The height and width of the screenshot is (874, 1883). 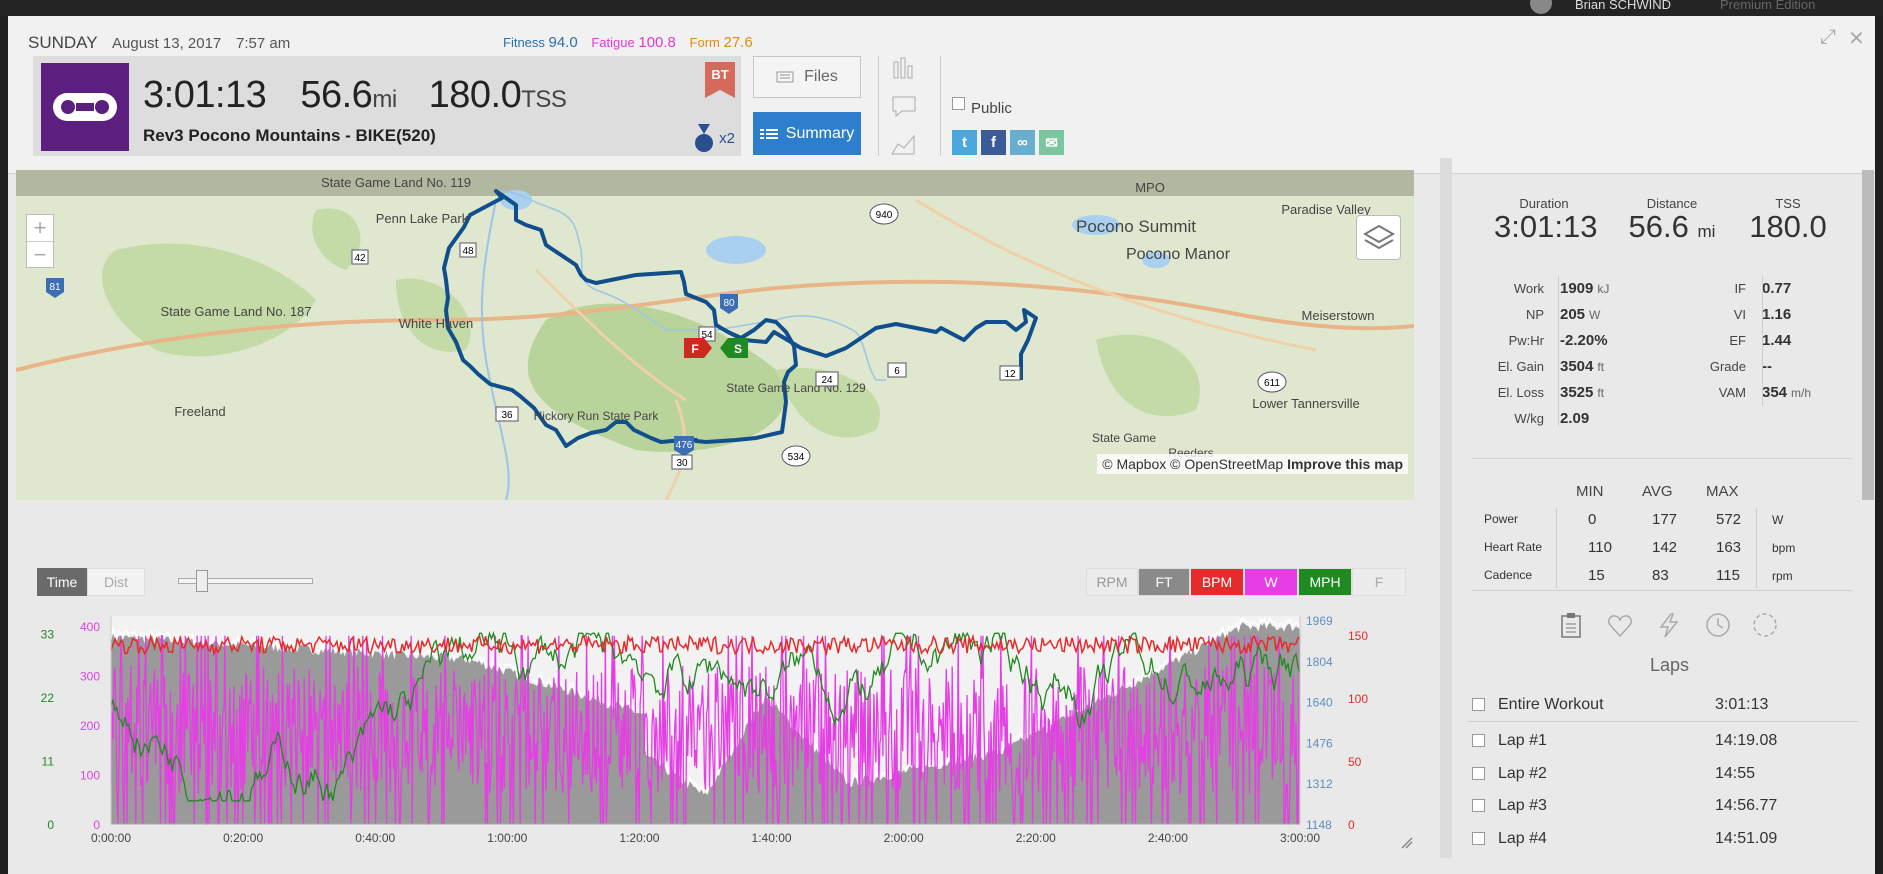 I want to click on workout-title: Rev3 Pocono Mountains - BIKE(520), so click(x=289, y=135).